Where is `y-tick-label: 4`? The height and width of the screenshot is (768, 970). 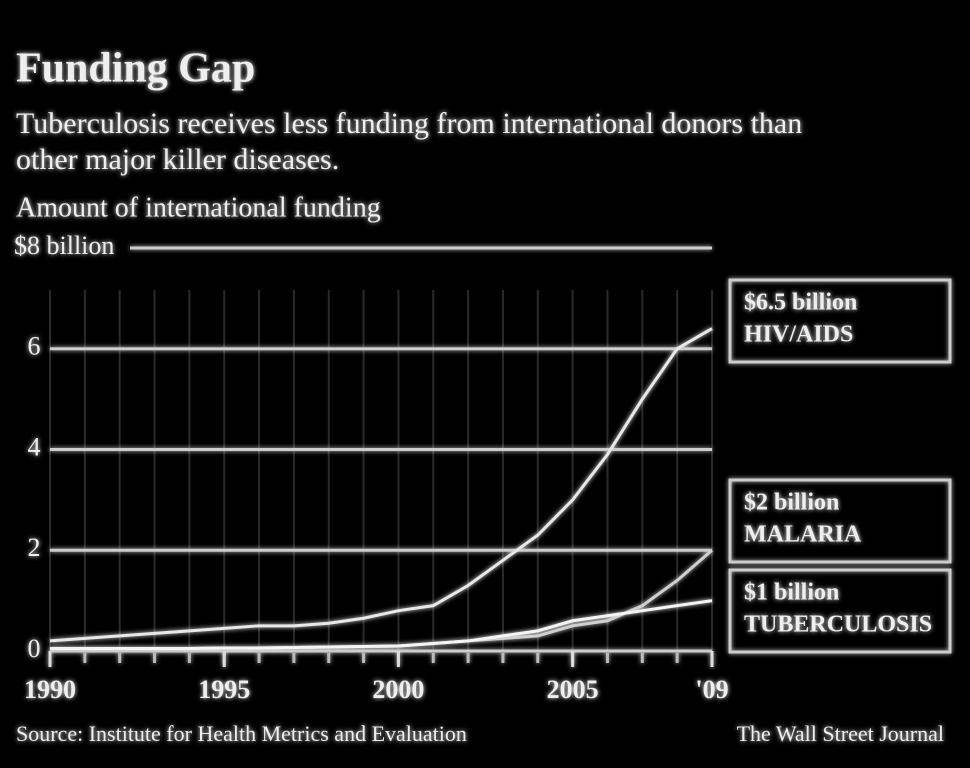 y-tick-label: 4 is located at coordinates (34, 446).